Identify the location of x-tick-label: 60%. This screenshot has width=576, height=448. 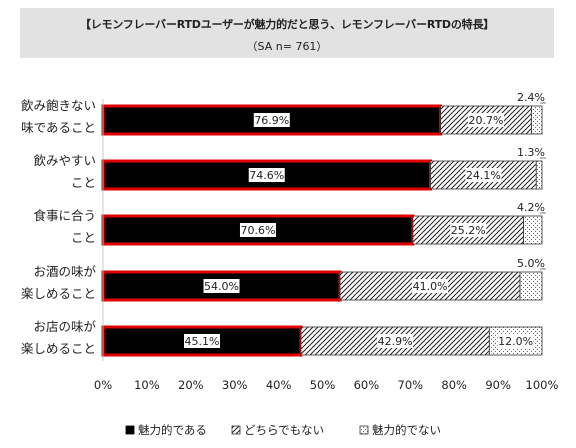
(367, 385).